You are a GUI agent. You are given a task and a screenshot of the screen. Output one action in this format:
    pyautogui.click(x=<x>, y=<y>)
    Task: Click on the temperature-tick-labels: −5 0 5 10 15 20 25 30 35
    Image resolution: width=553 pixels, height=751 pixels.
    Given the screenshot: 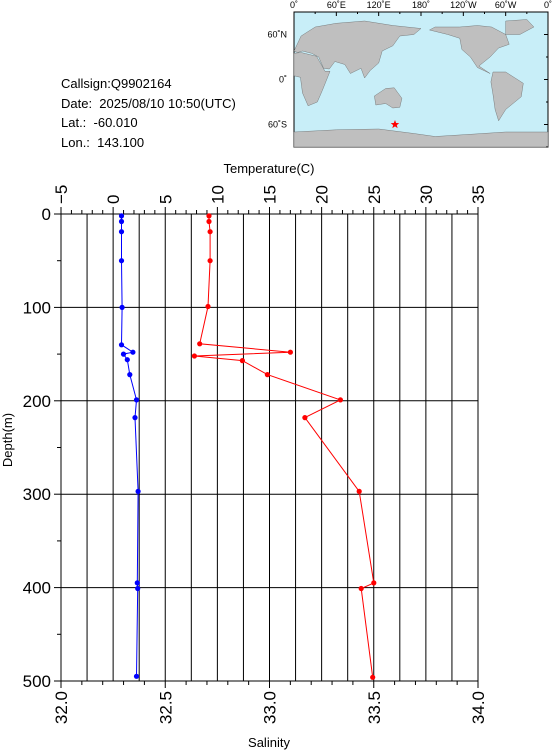 What is the action you would take?
    pyautogui.click(x=270, y=194)
    